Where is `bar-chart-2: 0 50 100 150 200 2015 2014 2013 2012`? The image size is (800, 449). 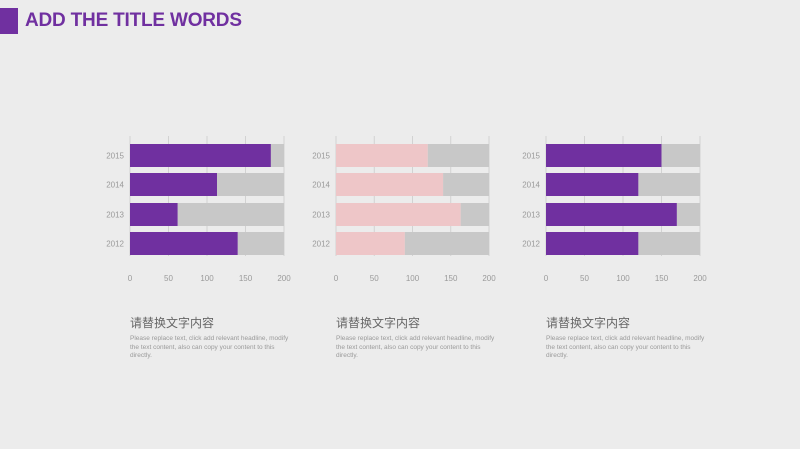
bar-chart-2: 0 50 100 150 200 2015 2014 2013 2012 is located at coordinates (404, 209).